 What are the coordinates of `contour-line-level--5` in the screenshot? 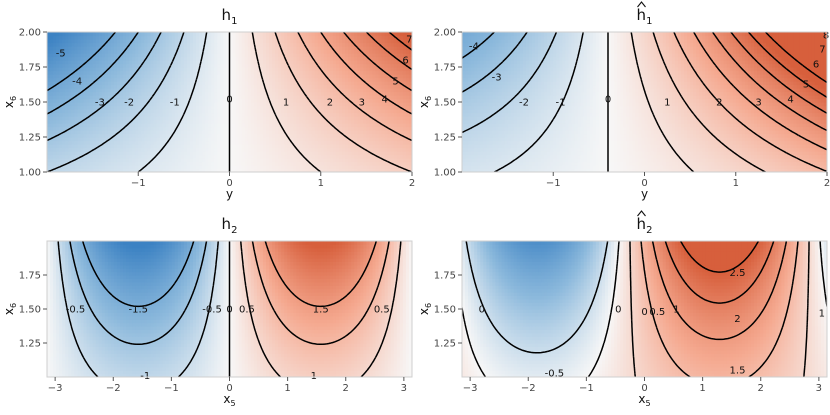 It's located at (81, 62).